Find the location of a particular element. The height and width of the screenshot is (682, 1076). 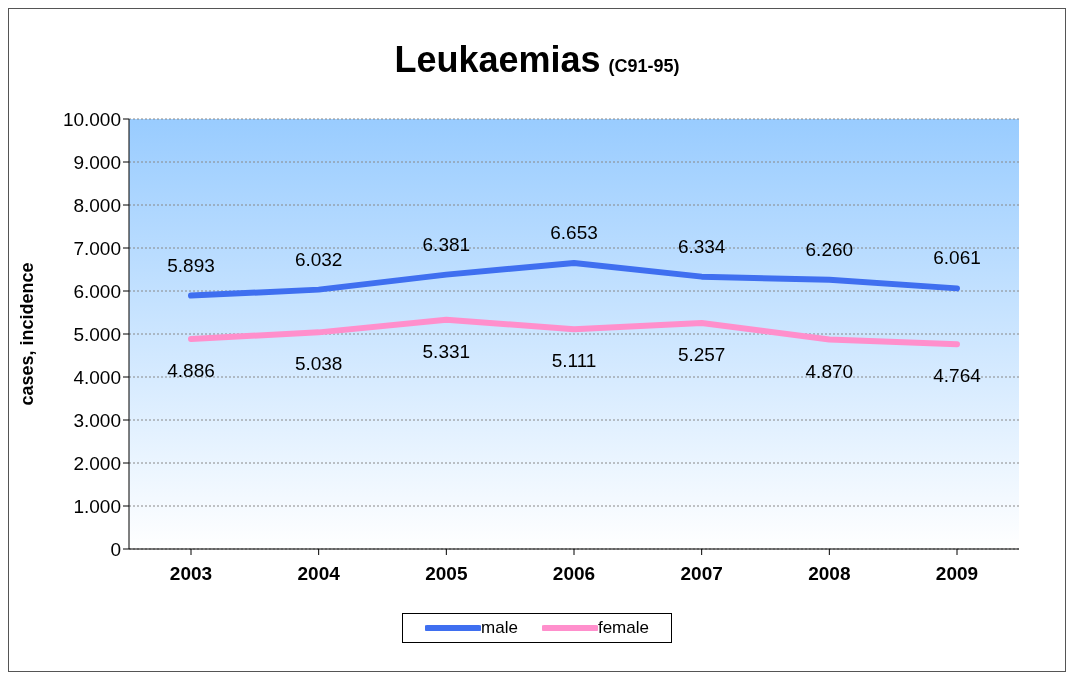

x-tick-label: 2008 is located at coordinates (829, 574).